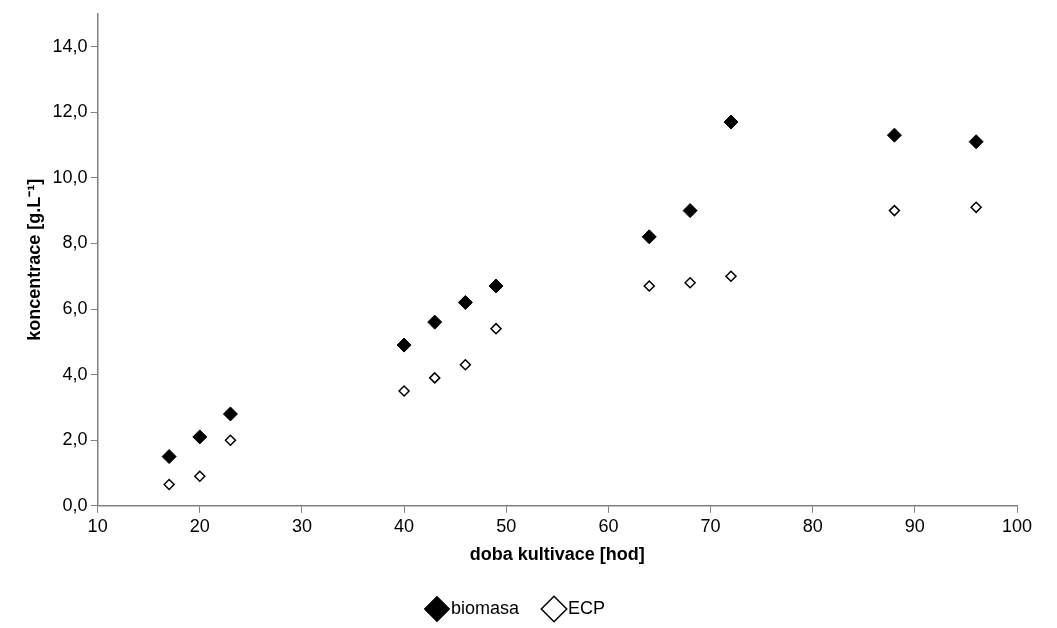  What do you see at coordinates (608, 525) in the screenshot?
I see `x-tick-label: 60` at bounding box center [608, 525].